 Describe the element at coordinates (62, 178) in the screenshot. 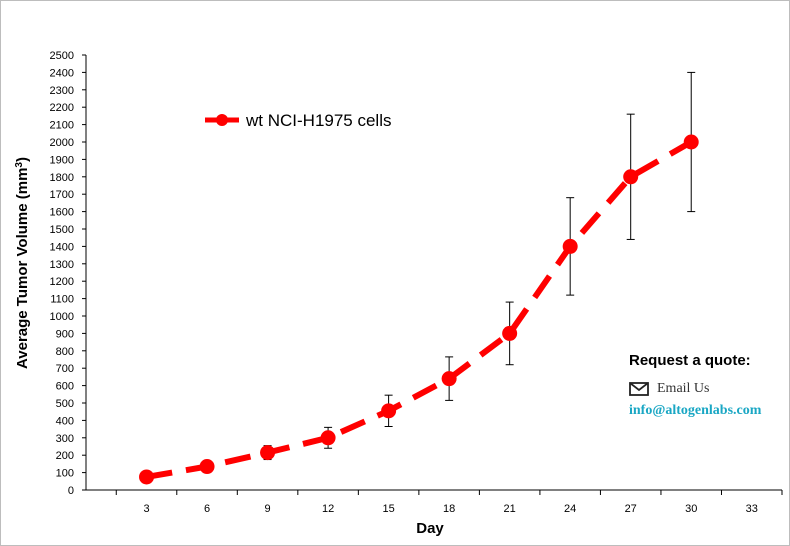

I see `y-tick-label: 1800` at that location.